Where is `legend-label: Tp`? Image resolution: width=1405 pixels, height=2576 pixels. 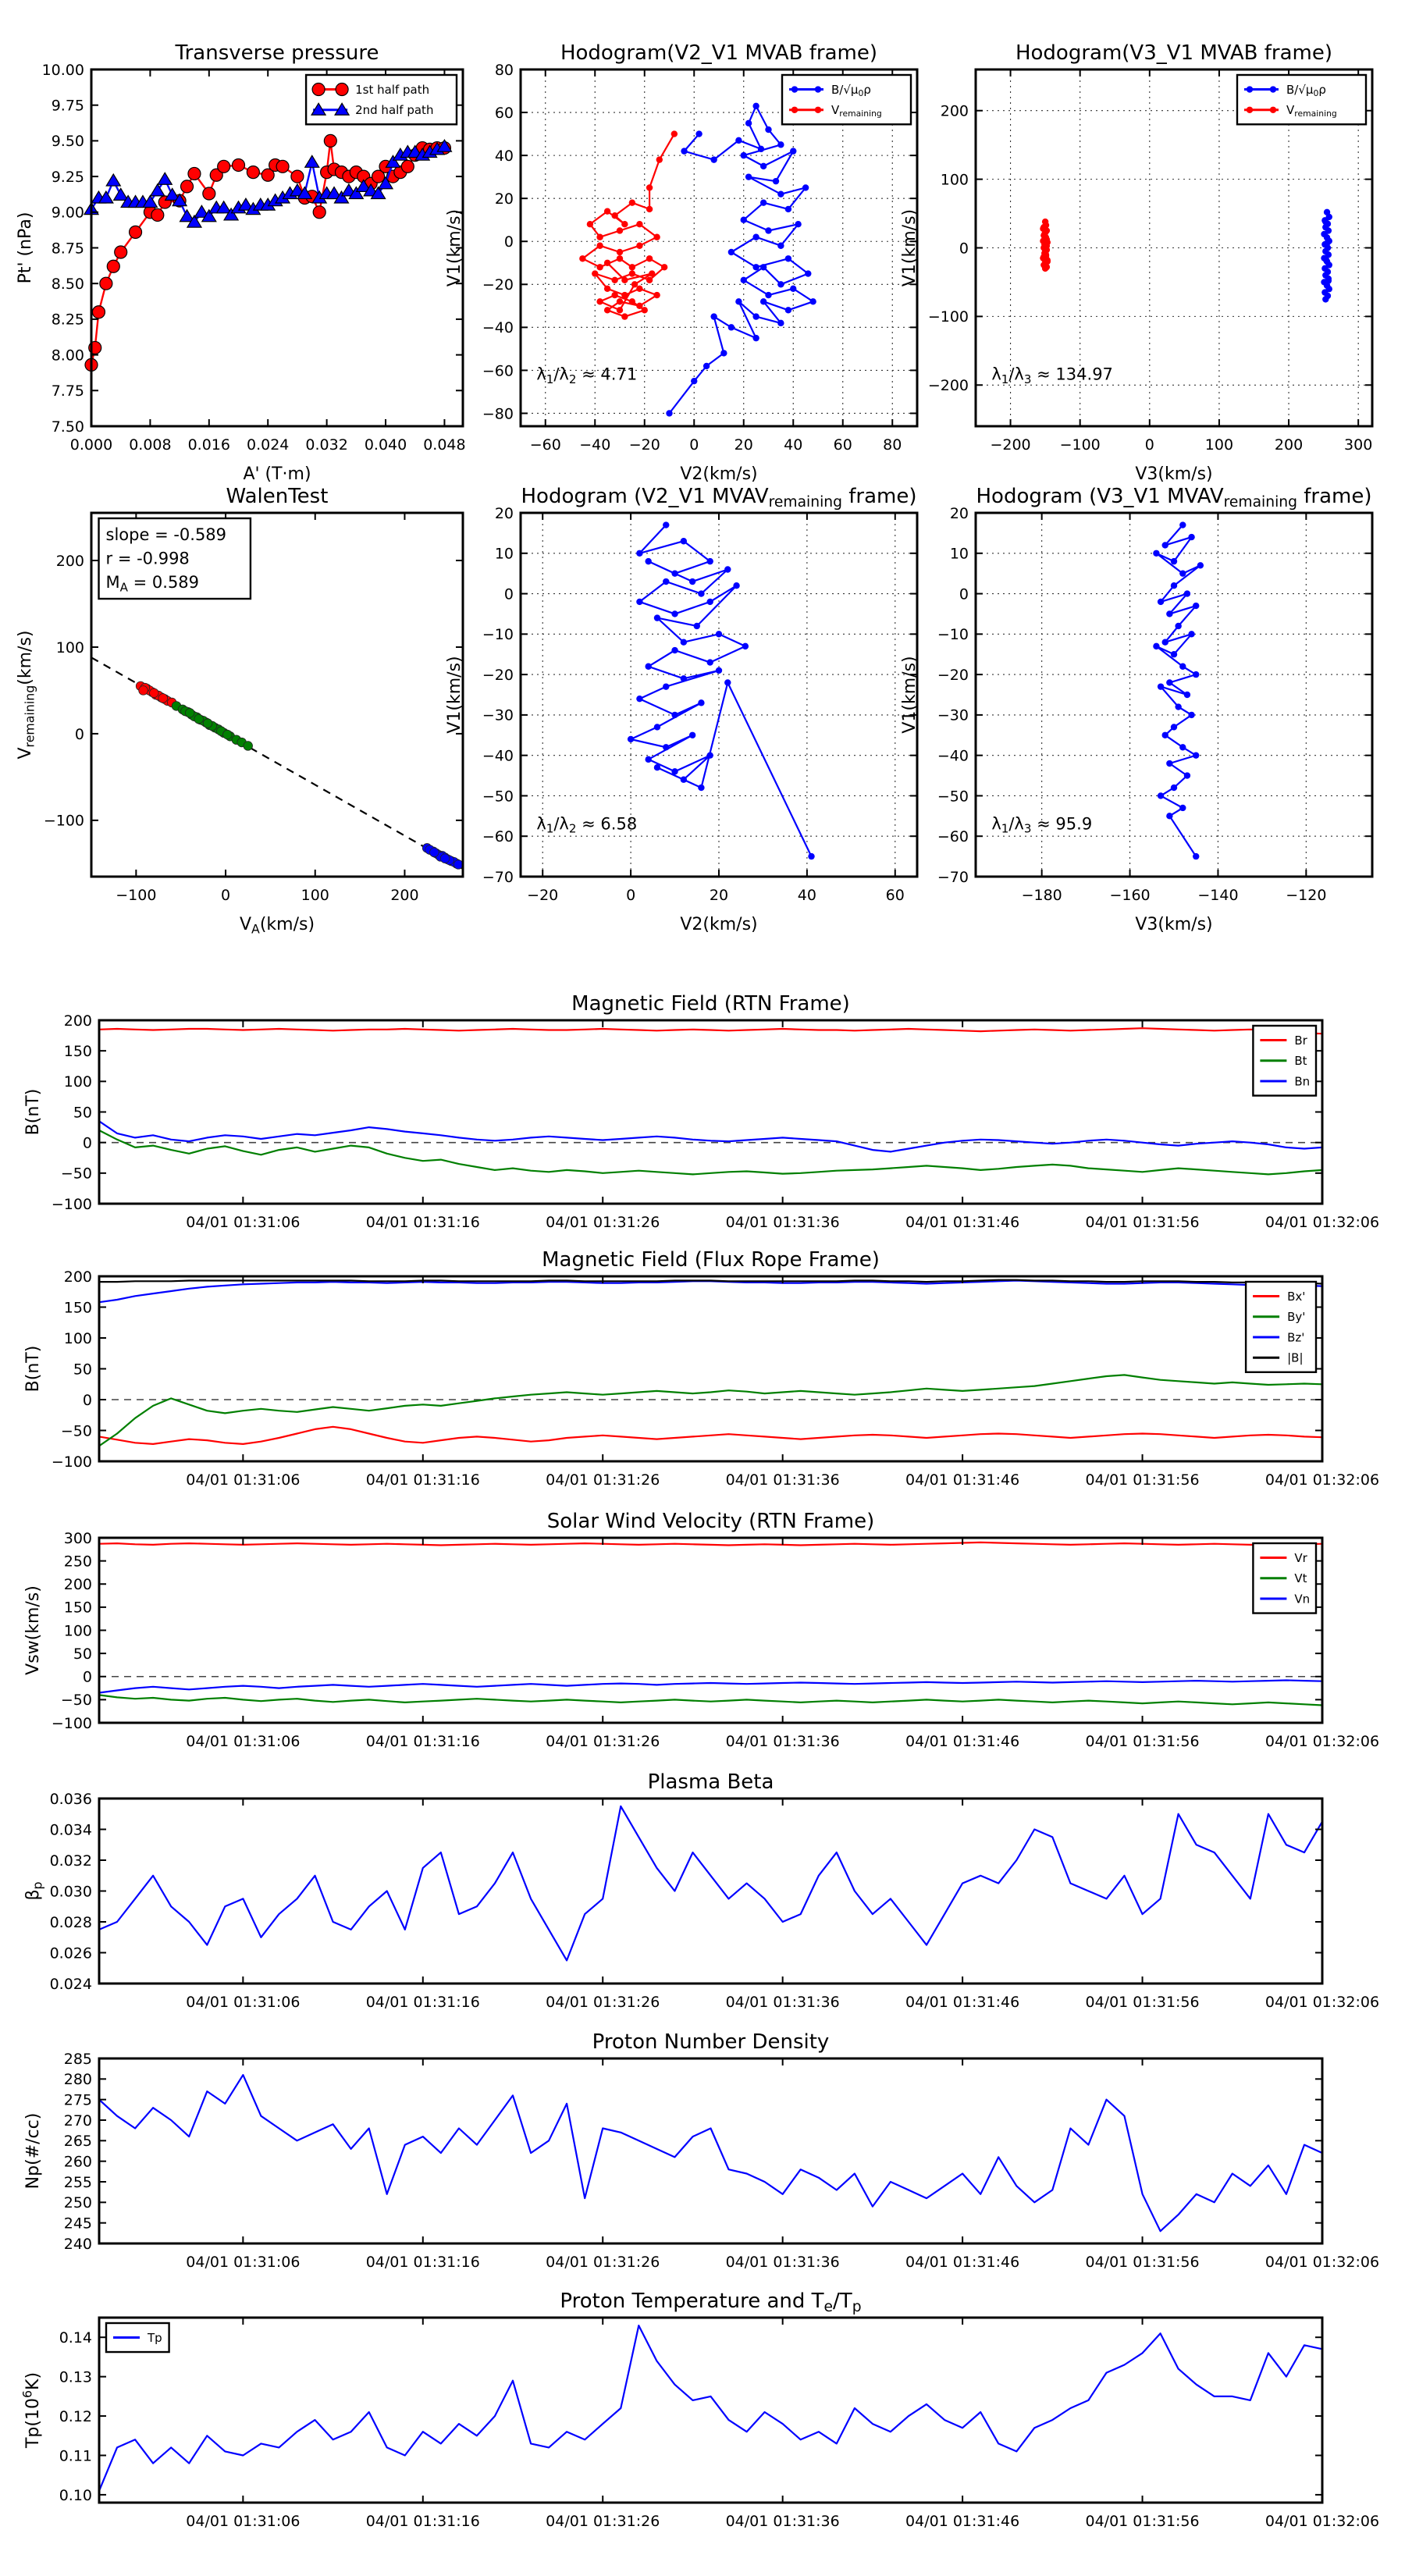
legend-label: Tp is located at coordinates (154, 2338).